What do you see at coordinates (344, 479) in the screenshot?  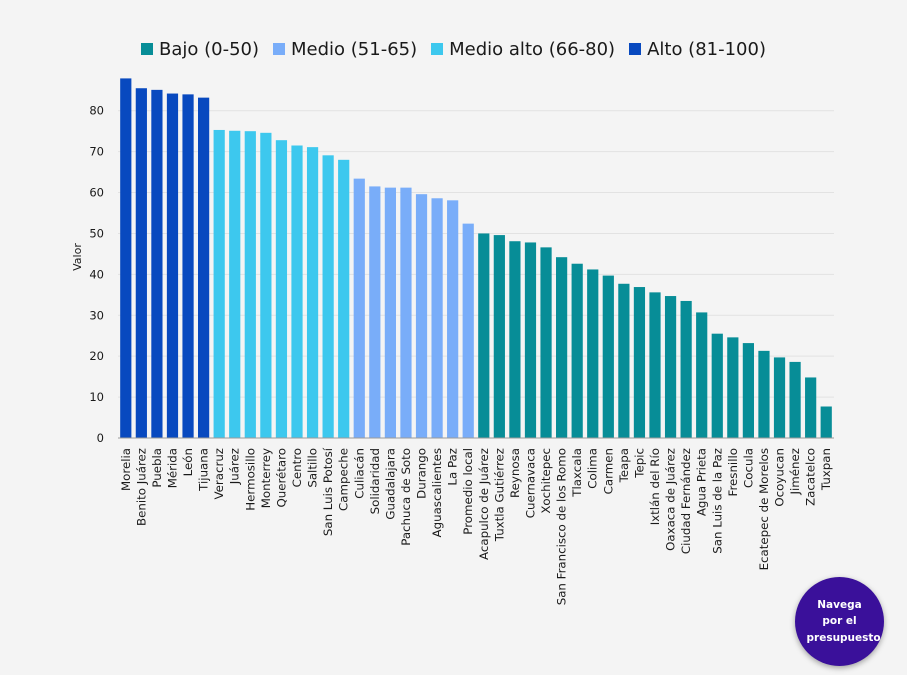 I see `x-tick-label: Campeche` at bounding box center [344, 479].